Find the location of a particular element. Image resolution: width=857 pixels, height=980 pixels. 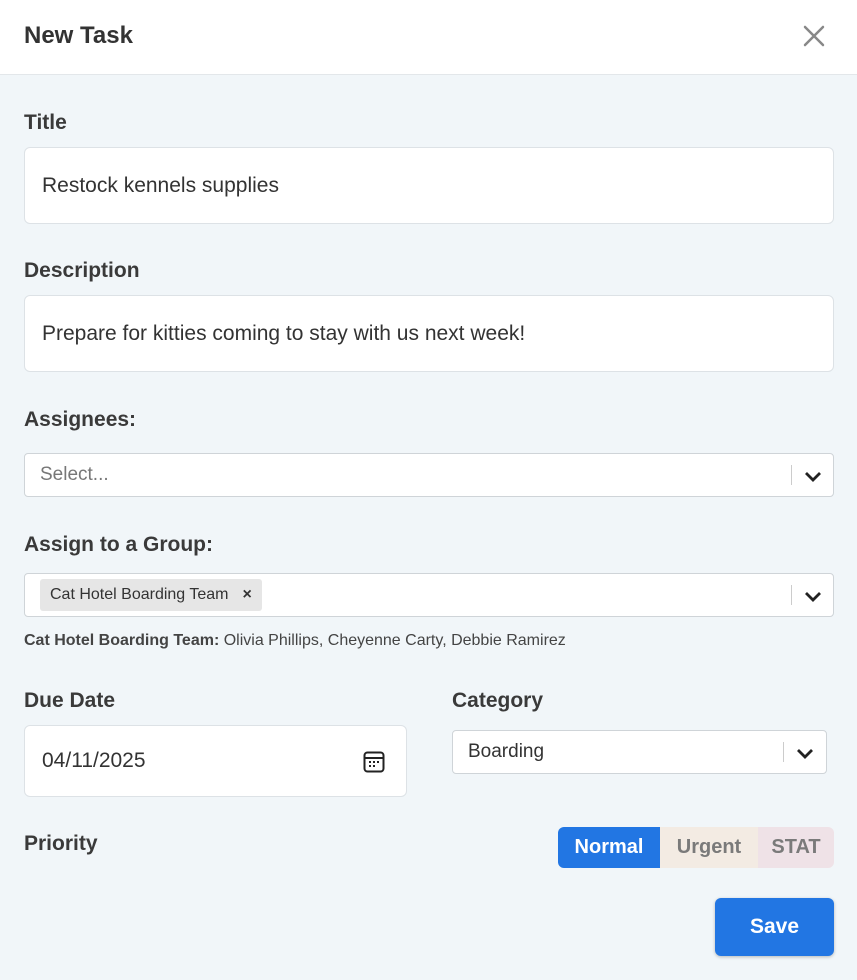

dialog-title: New Task is located at coordinates (78, 35).